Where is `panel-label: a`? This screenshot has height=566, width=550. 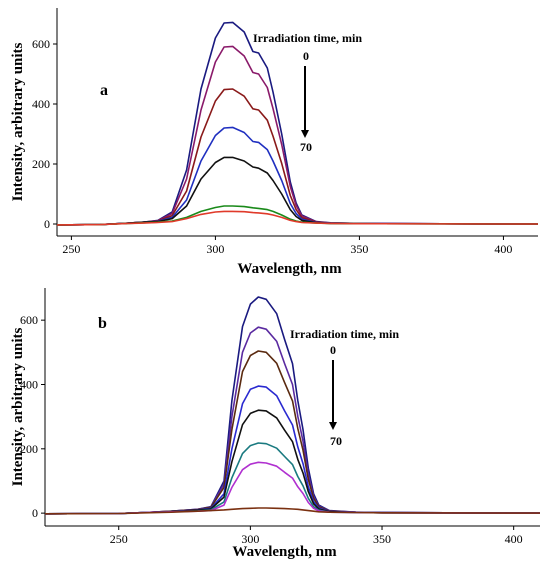
panel-label: a is located at coordinates (104, 90).